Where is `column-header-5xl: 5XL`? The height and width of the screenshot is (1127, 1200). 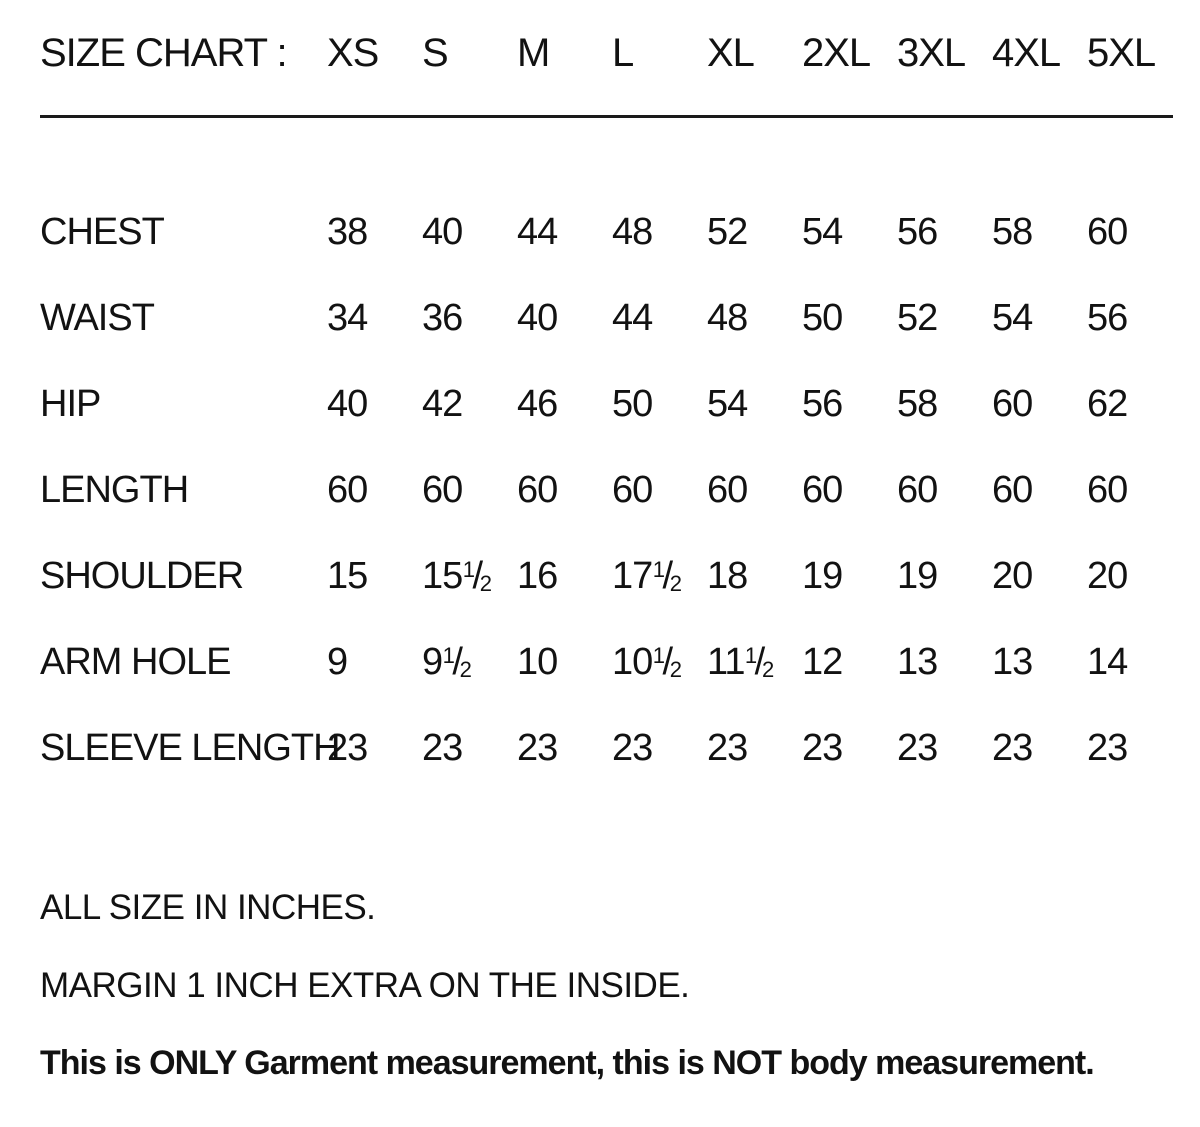 column-header-5xl: 5XL is located at coordinates (1121, 53).